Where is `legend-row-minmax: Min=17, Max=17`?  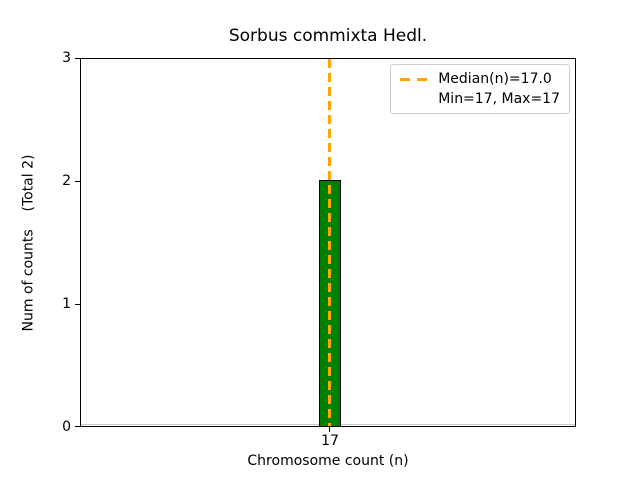 legend-row-minmax: Min=17, Max=17 is located at coordinates (480, 99).